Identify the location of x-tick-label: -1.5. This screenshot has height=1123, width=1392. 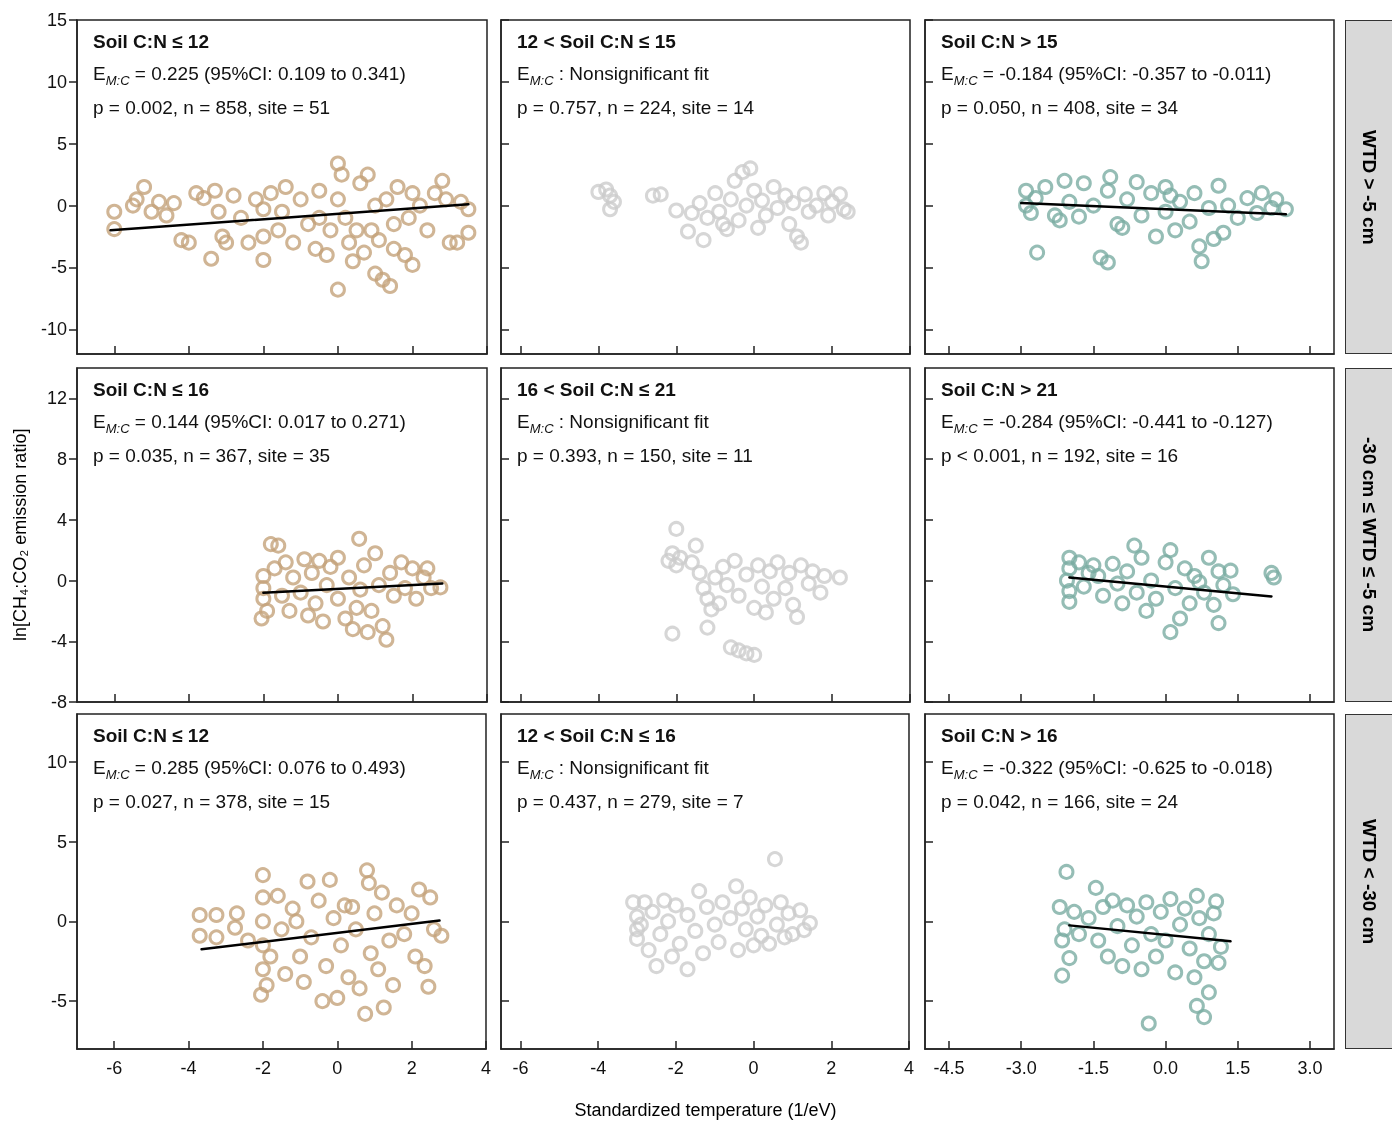
(1093, 1068).